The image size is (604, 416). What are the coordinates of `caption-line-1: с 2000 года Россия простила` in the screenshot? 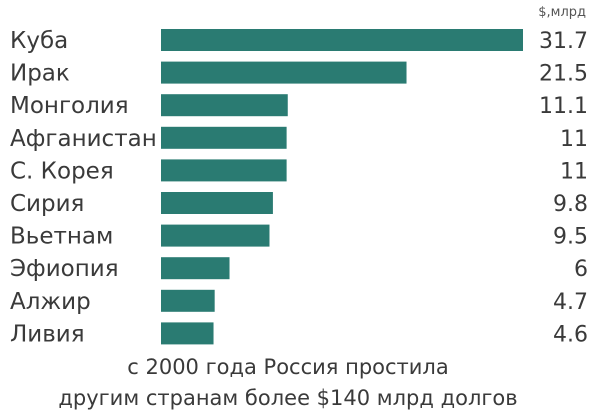 It's located at (287, 367).